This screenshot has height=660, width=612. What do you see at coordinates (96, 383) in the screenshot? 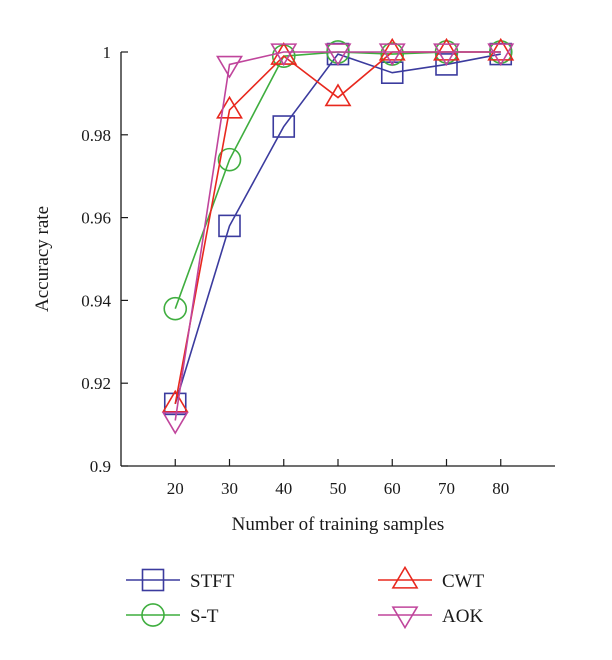
I see `y-tick-label: 0.92` at bounding box center [96, 383].